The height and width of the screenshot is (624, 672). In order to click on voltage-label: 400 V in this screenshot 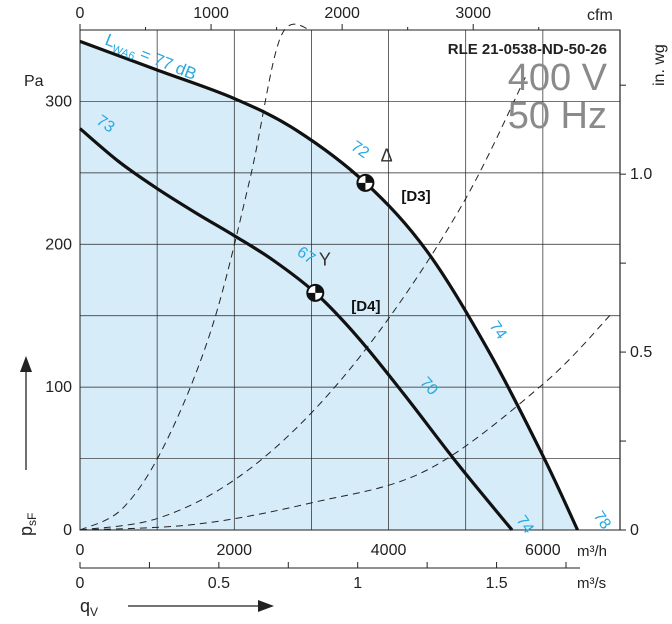, I will do `click(558, 78)`.